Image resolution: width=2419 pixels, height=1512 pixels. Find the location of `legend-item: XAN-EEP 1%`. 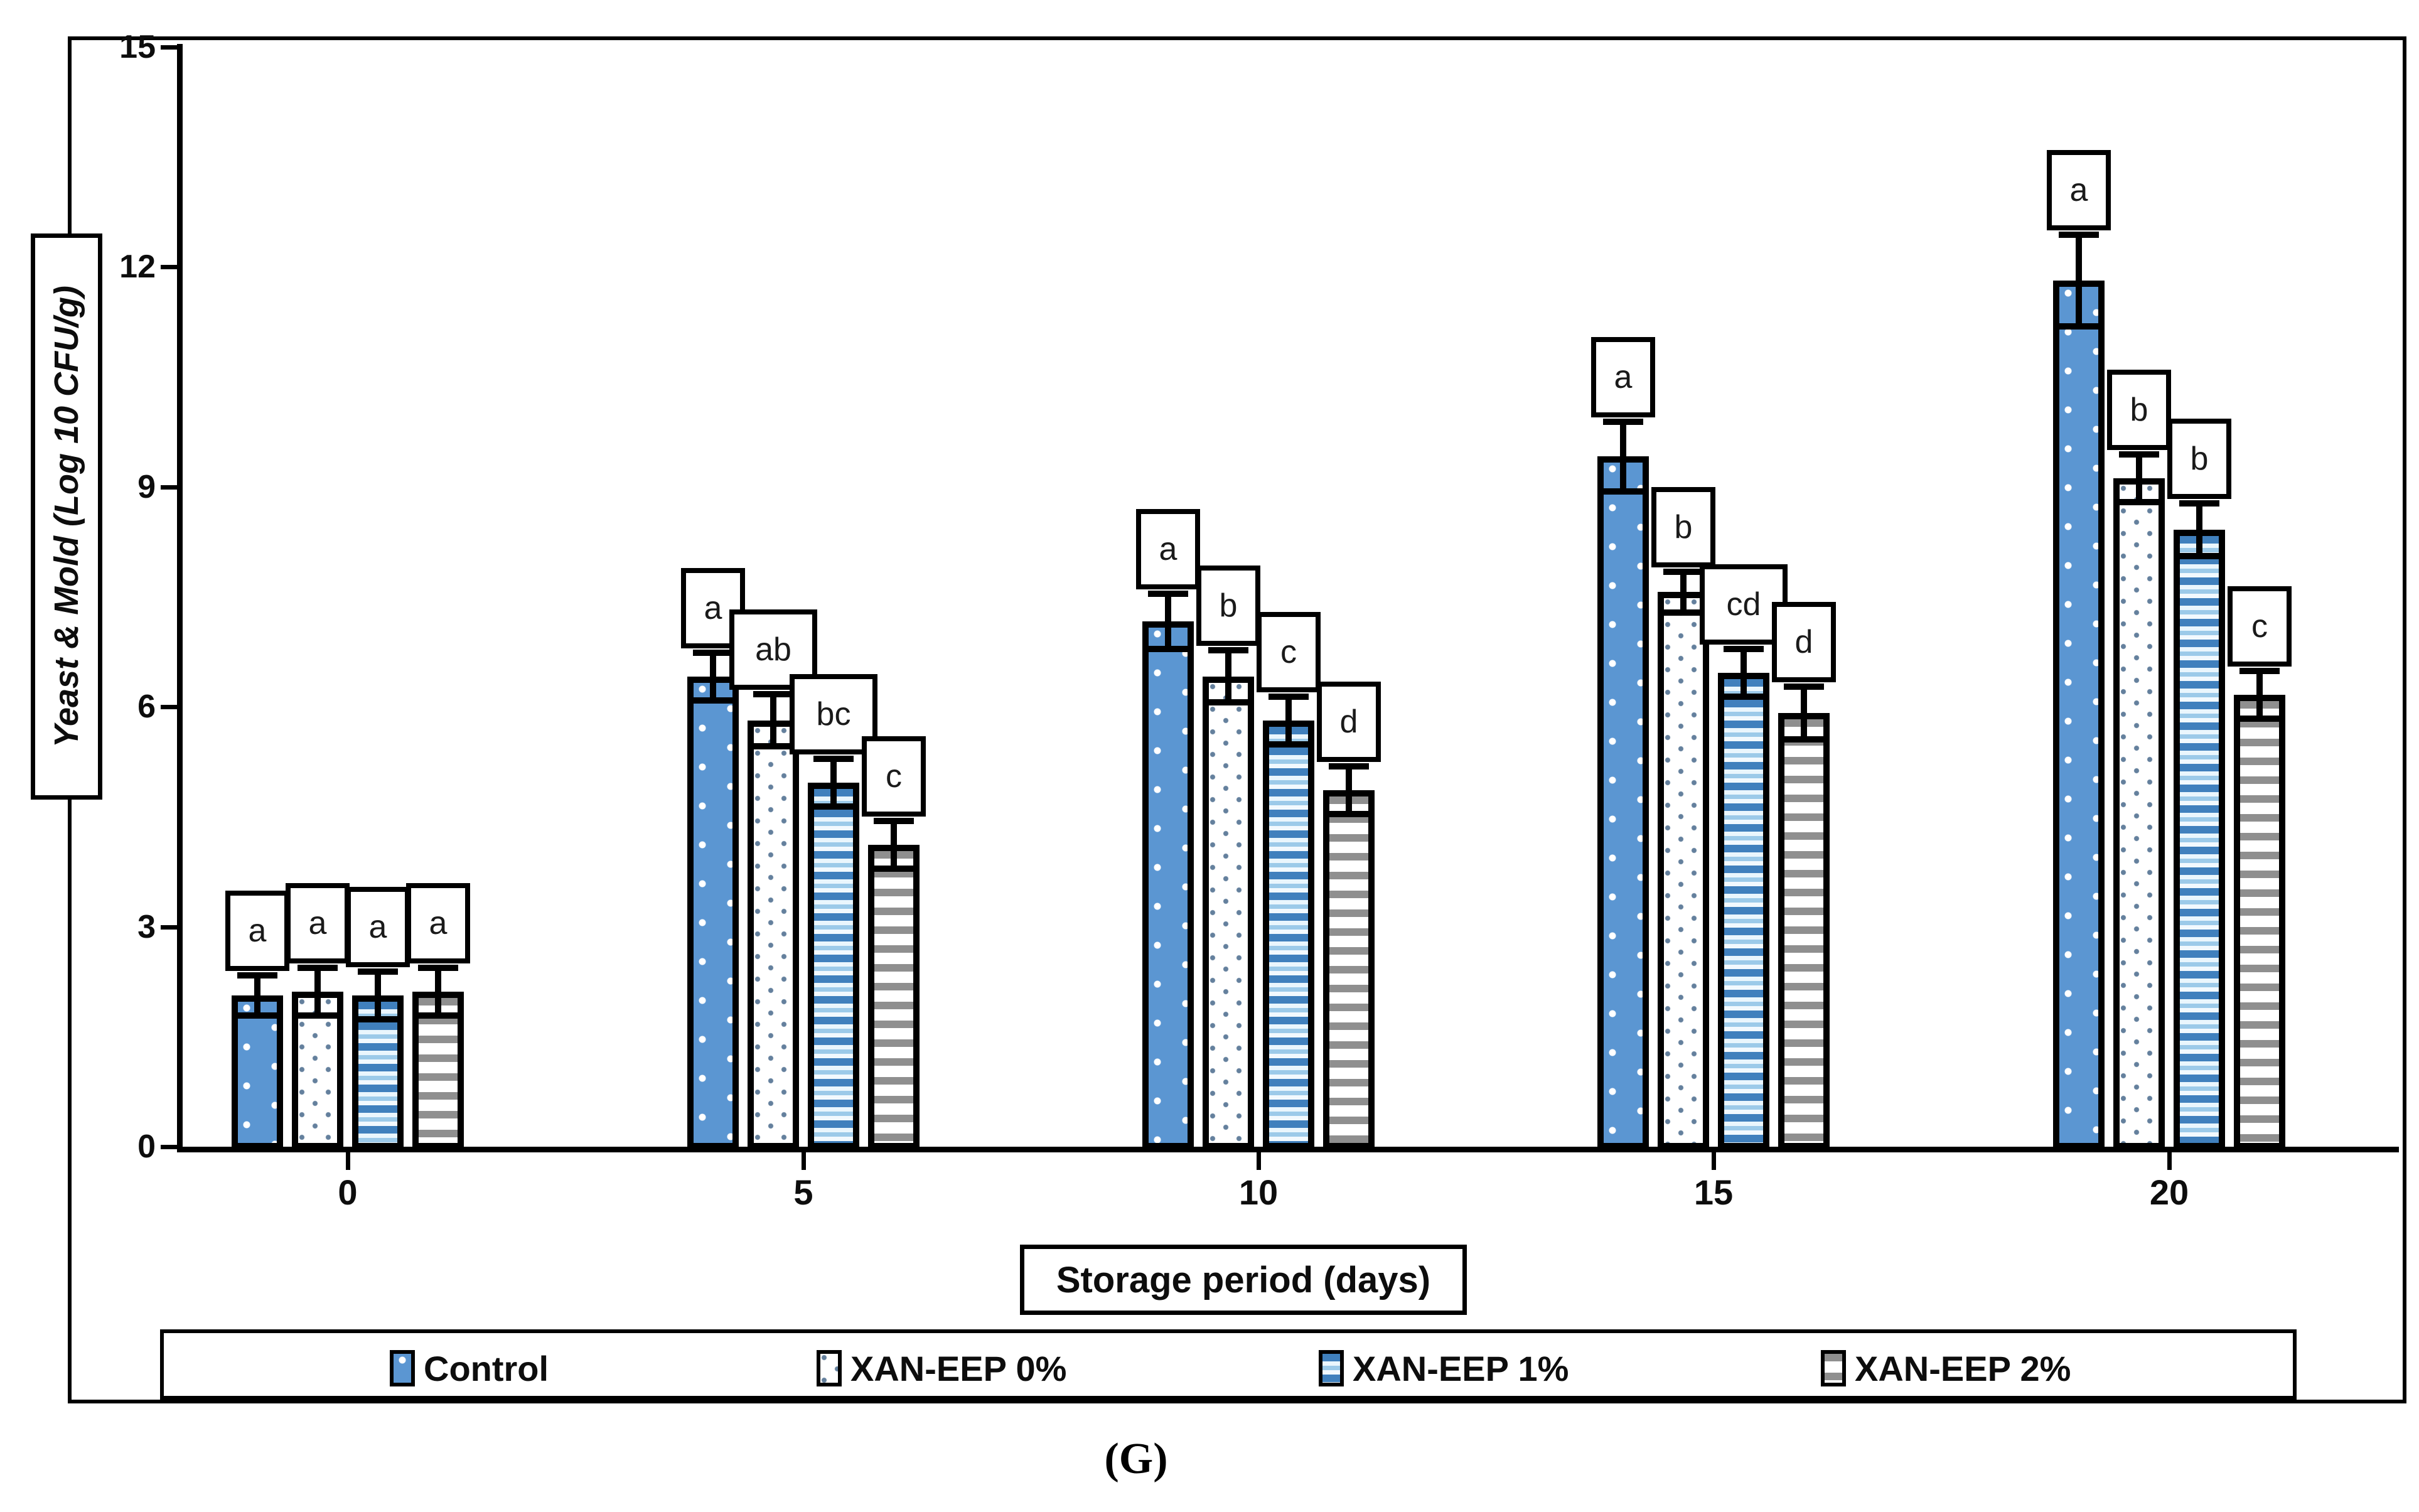

legend-item: XAN-EEP 1% is located at coordinates (1444, 1368).